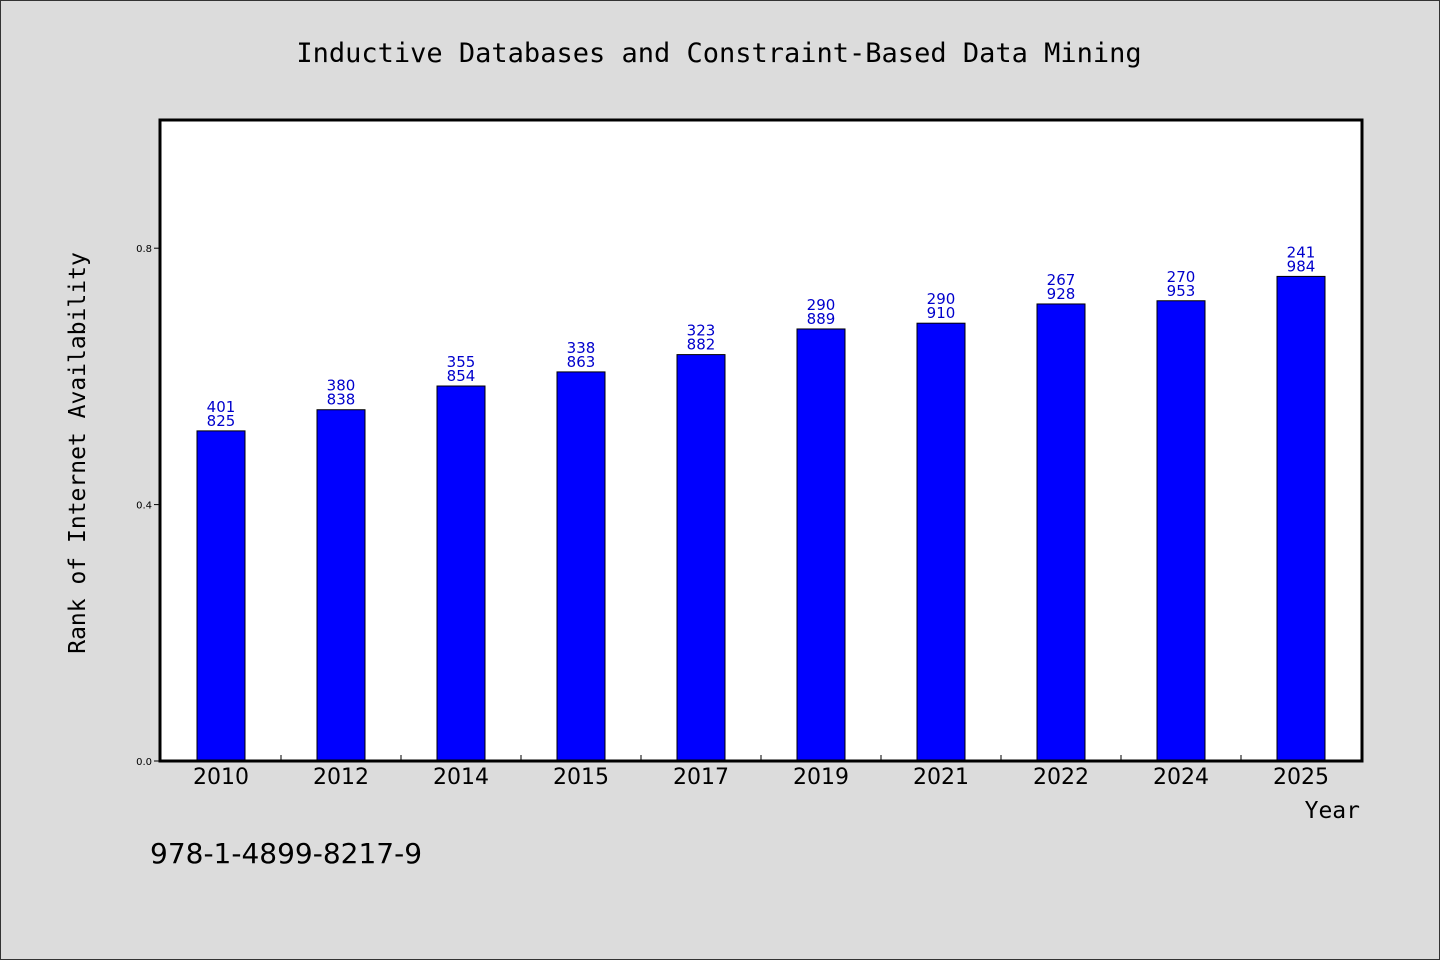 This screenshot has width=1440, height=960. I want to click on data-label-2012-1: 380, so click(341, 386).